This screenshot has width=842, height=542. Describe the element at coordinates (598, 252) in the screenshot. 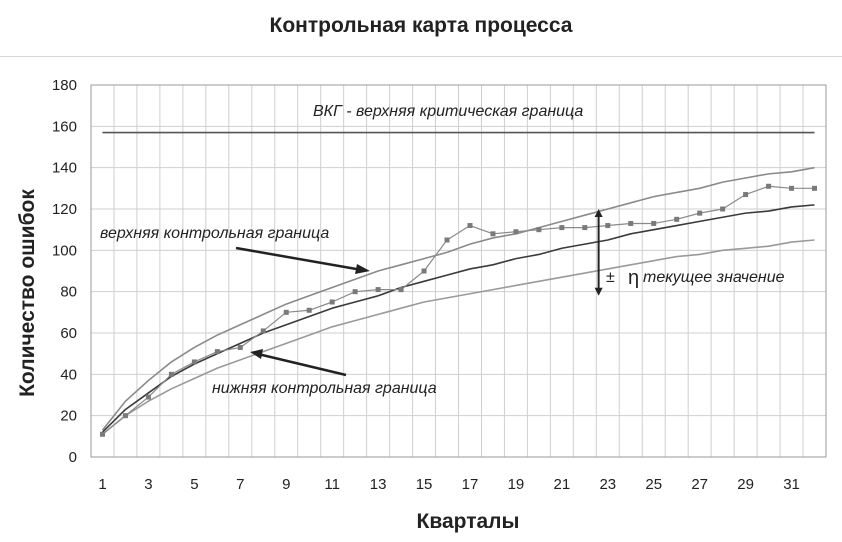

I see `range-marker` at that location.